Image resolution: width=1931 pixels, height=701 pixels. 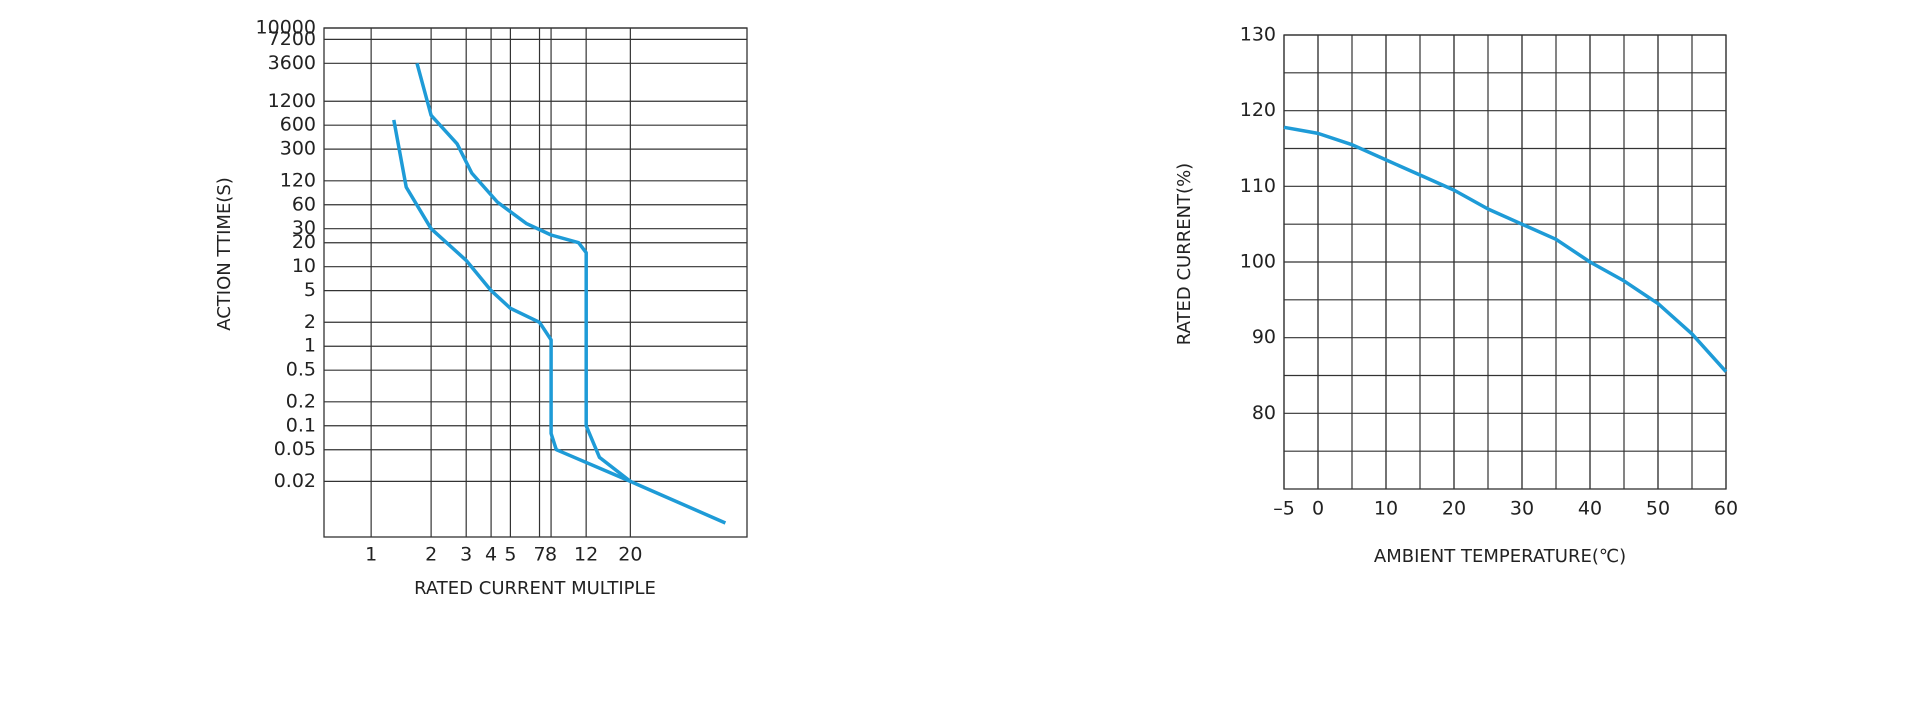 What do you see at coordinates (539, 555) in the screenshot?
I see `x-tick-label: 7` at bounding box center [539, 555].